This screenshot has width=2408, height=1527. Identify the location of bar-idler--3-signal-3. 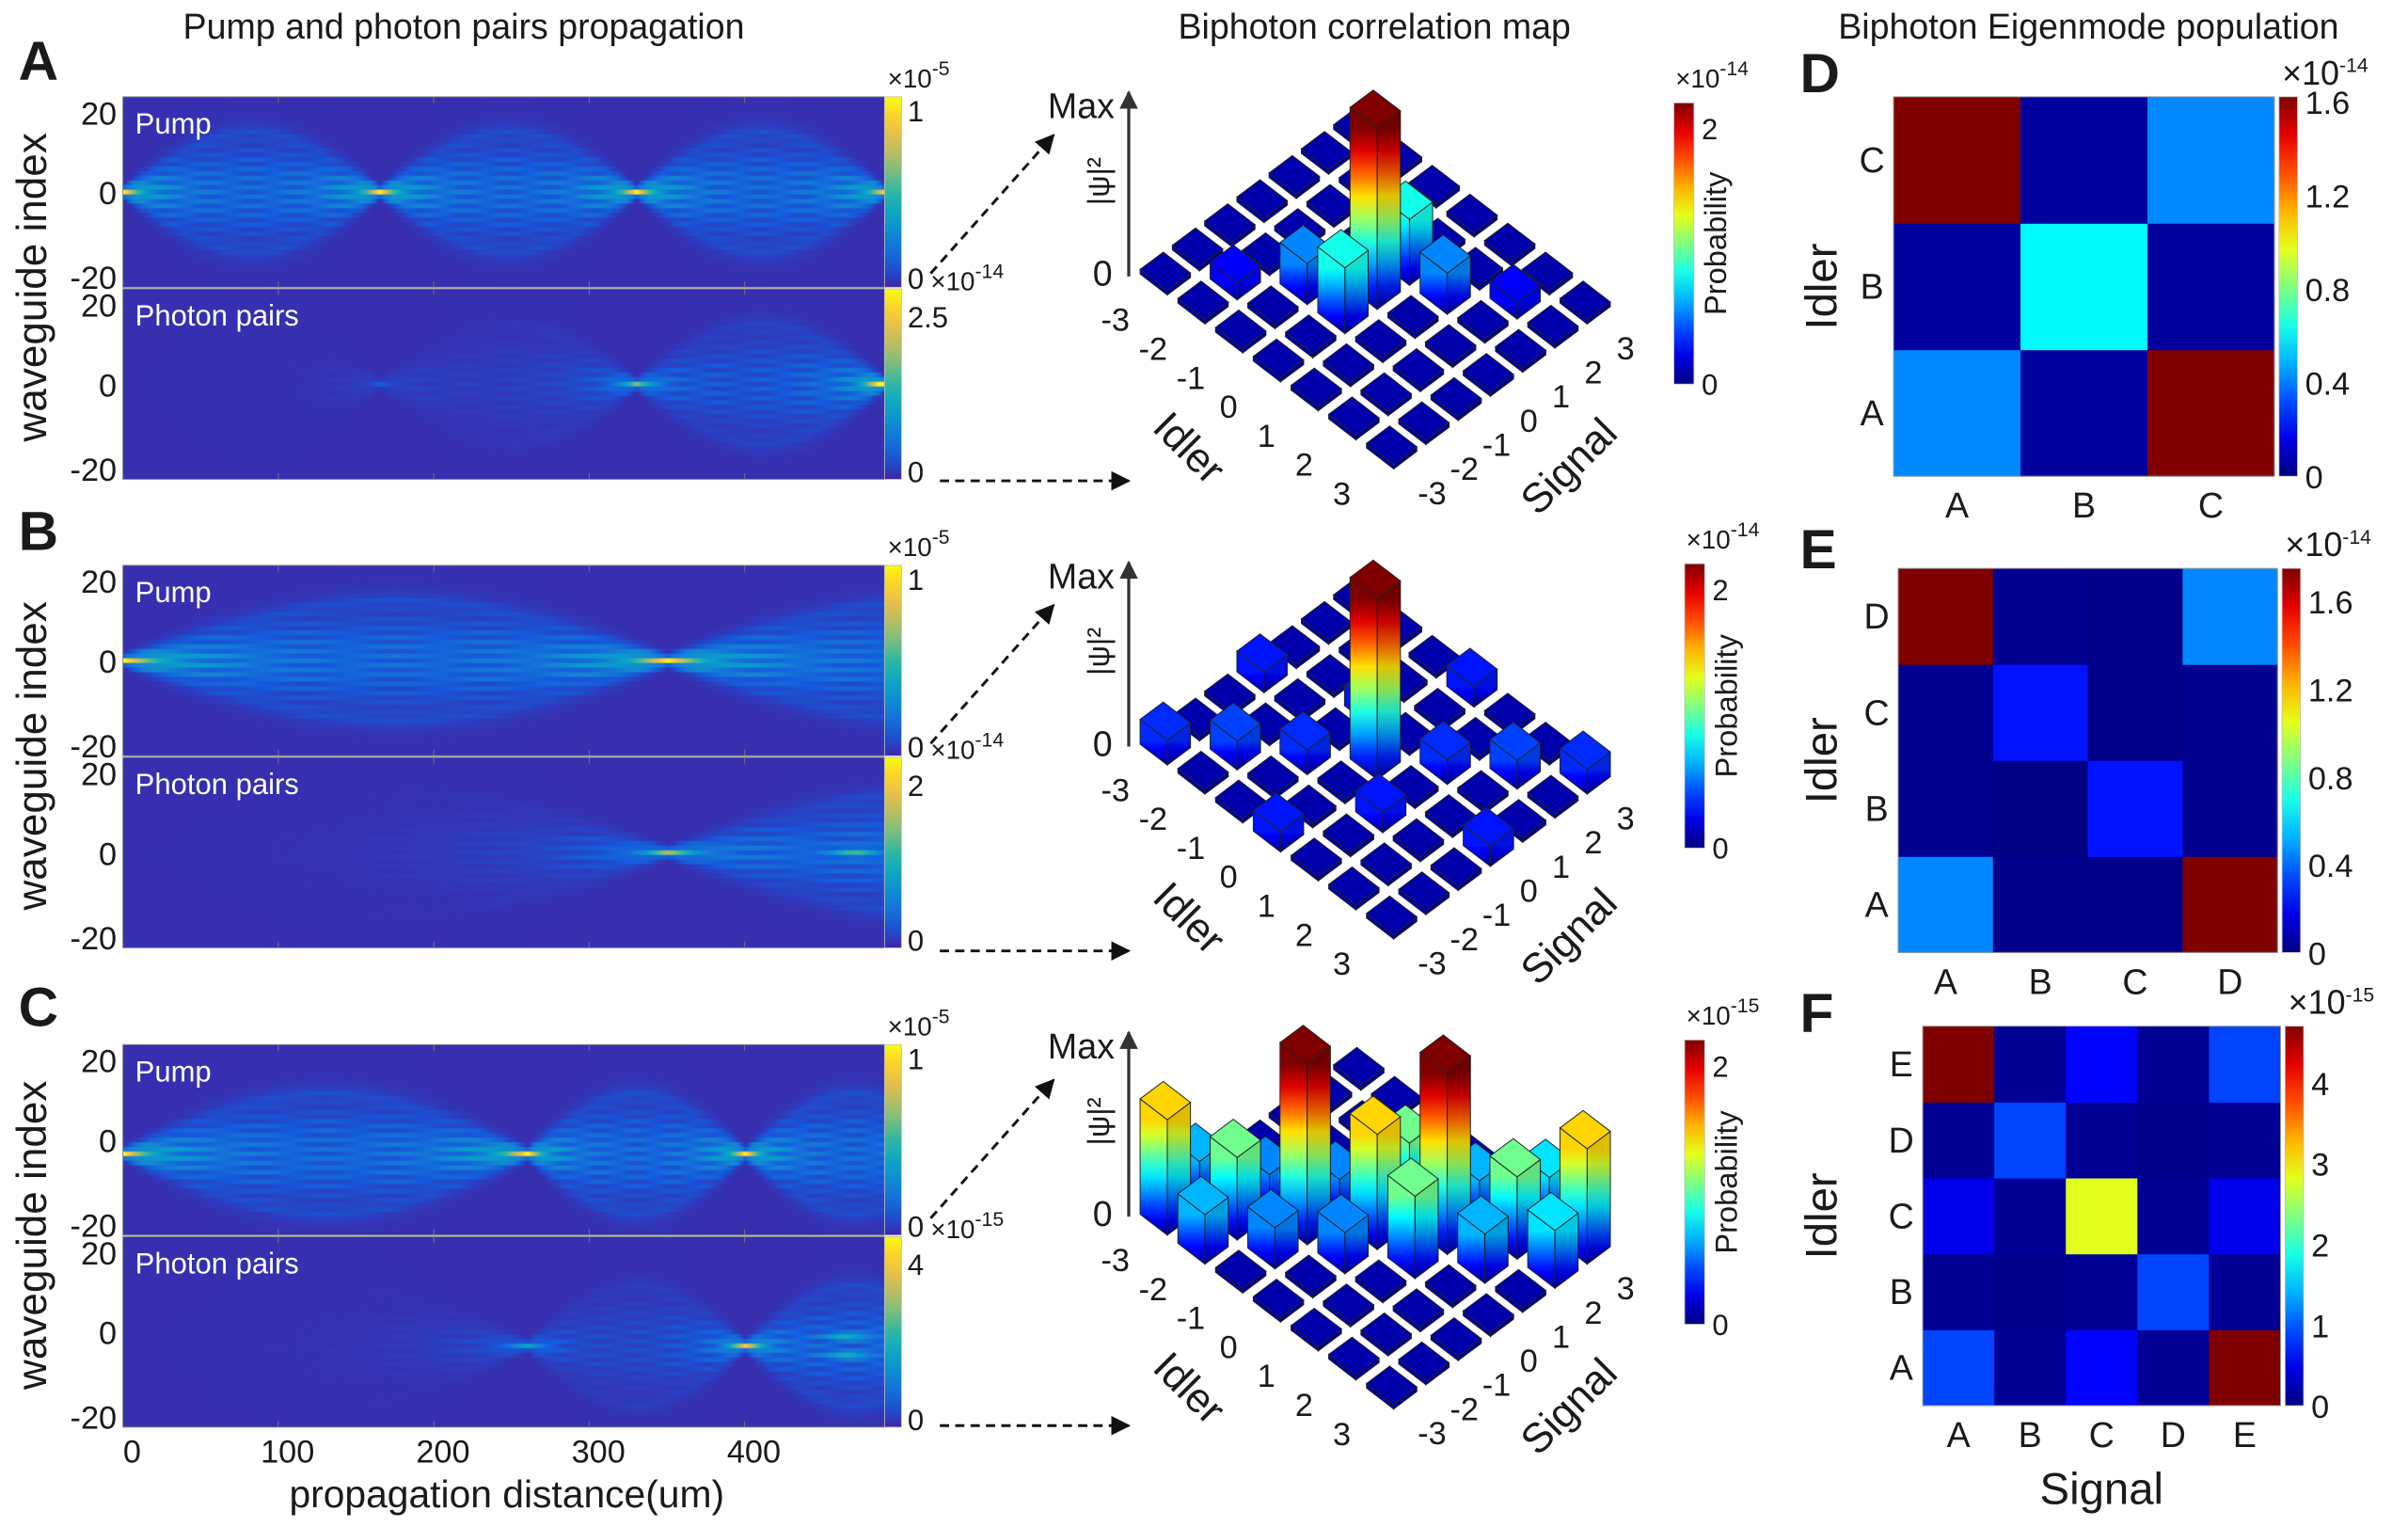
(1359, 1068).